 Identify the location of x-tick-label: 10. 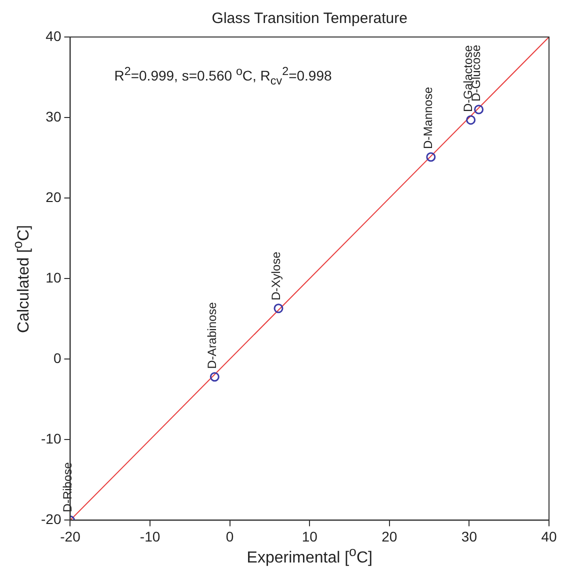
(310, 536).